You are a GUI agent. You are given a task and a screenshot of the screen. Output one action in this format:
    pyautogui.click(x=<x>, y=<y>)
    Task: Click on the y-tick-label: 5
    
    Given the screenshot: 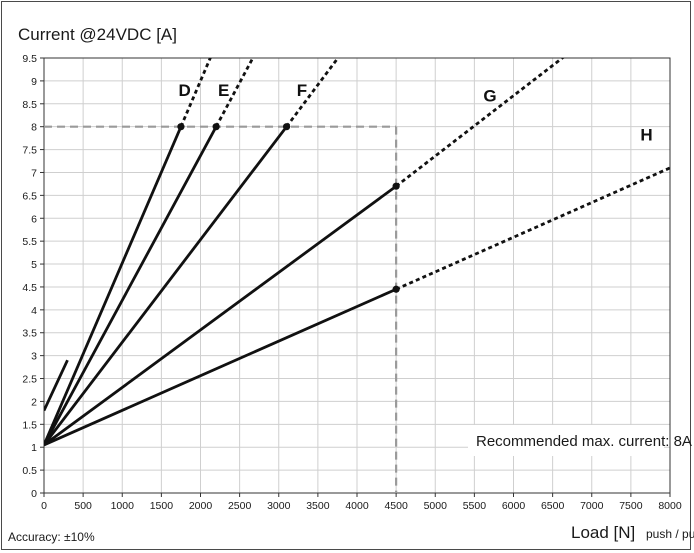 What is the action you would take?
    pyautogui.click(x=34, y=265)
    